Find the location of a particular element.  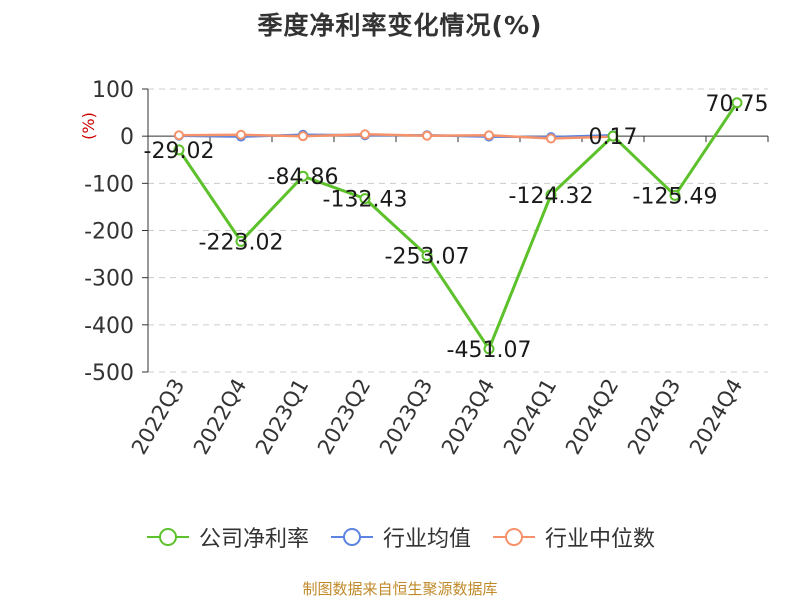

legend-label-industry-mean: 行业均值 is located at coordinates (426, 539).